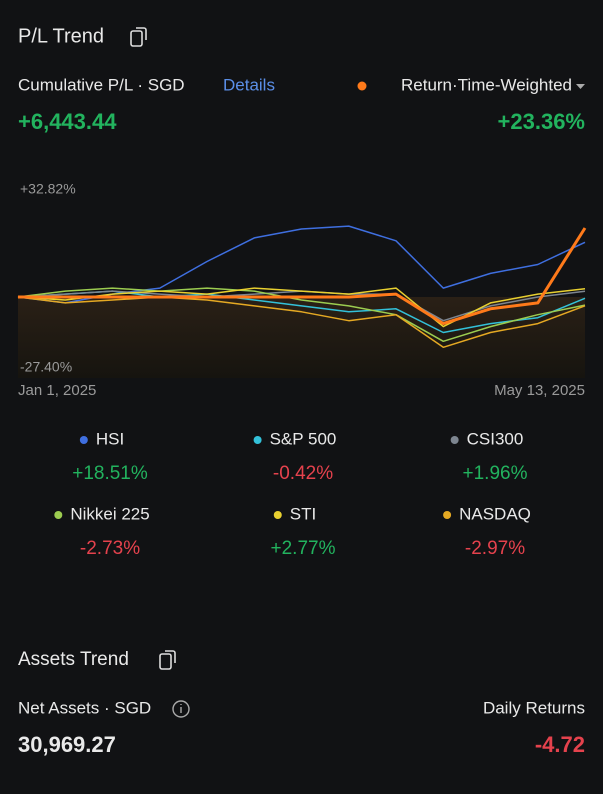  What do you see at coordinates (303, 473) in the screenshot?
I see `legend-change: -0.42%` at bounding box center [303, 473].